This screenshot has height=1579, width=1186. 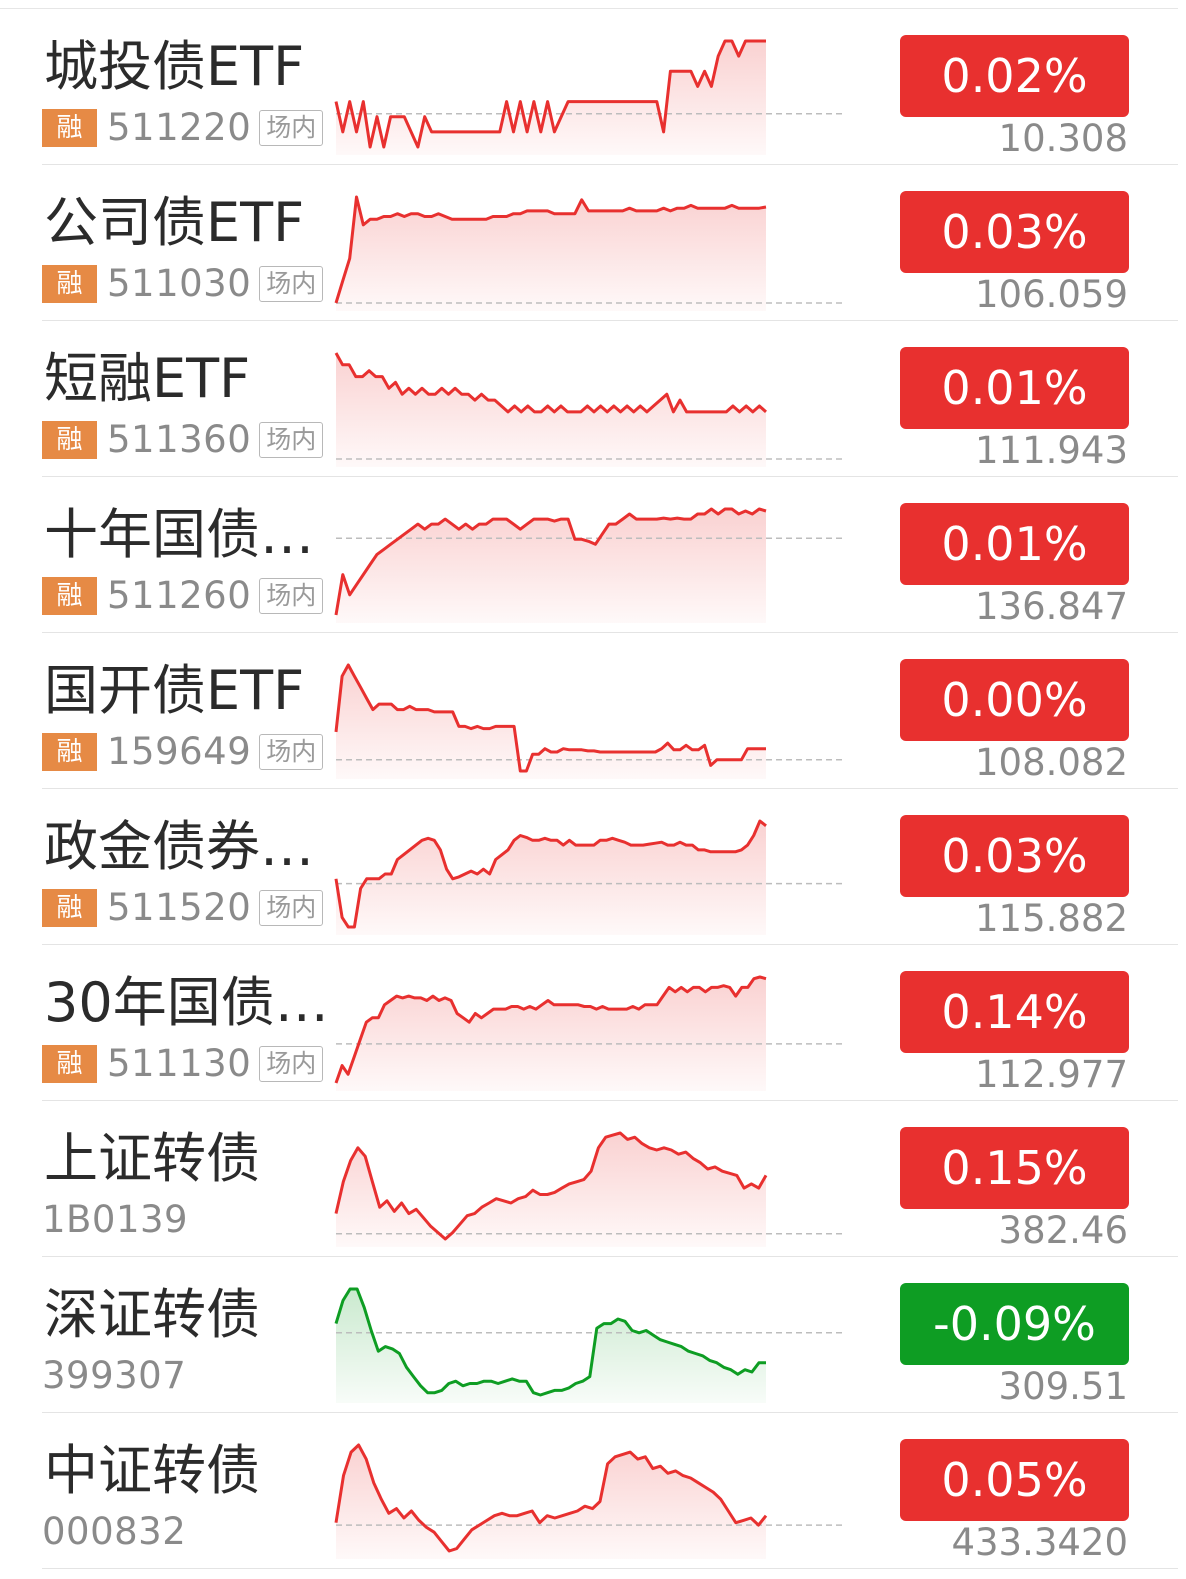 I want to click on security-code: 000832, so click(x=114, y=1531).